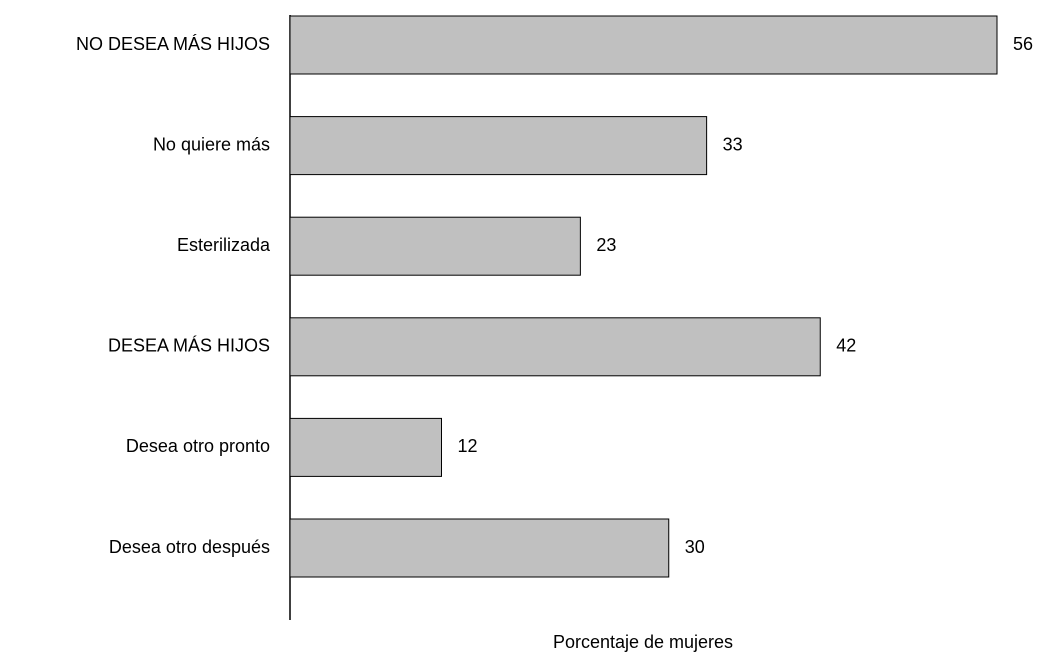 This screenshot has height=656, width=1042. I want to click on value-label: 56, so click(1023, 44).